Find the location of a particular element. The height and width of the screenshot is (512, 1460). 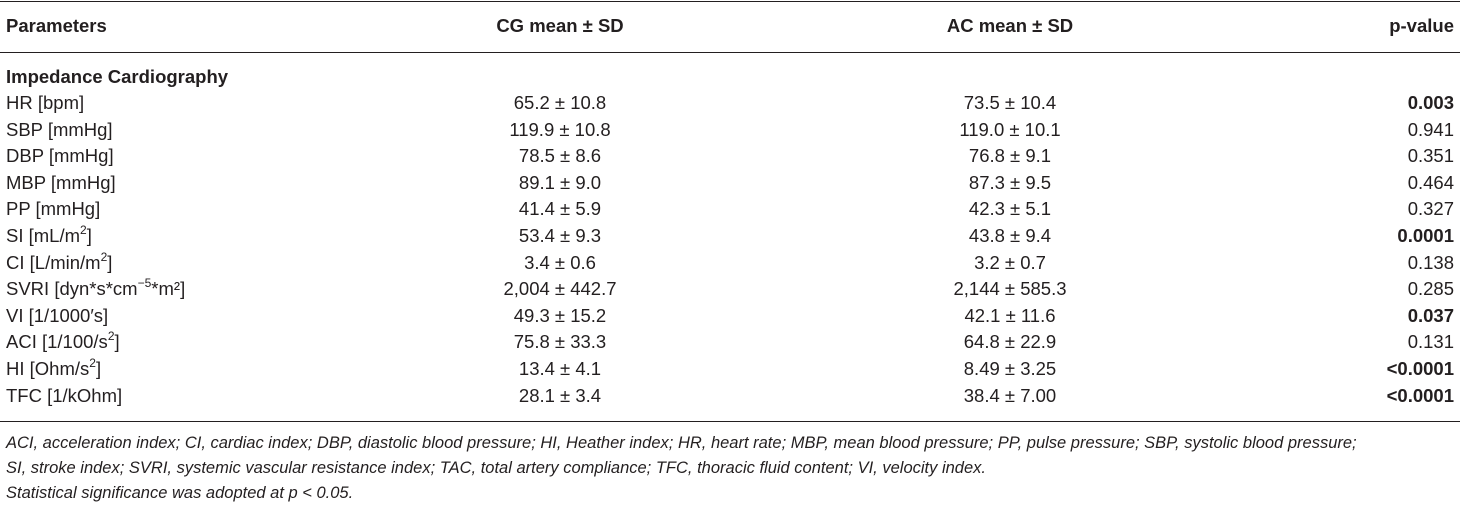

cell-p-value: 0.131 is located at coordinates (1430, 341).